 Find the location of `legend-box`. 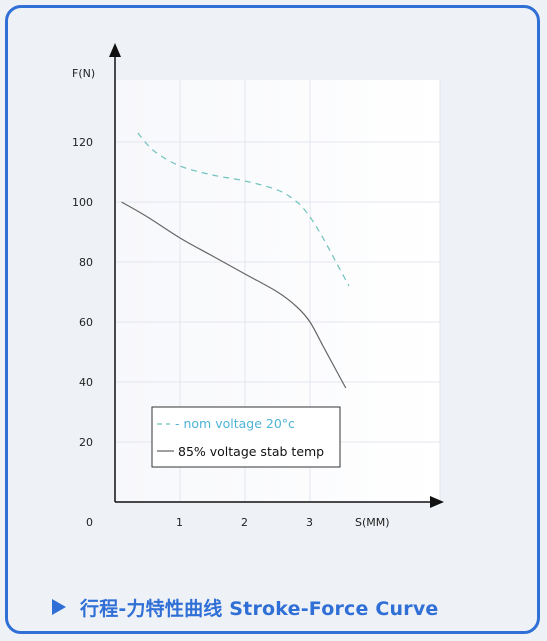

legend-box is located at coordinates (246, 437).